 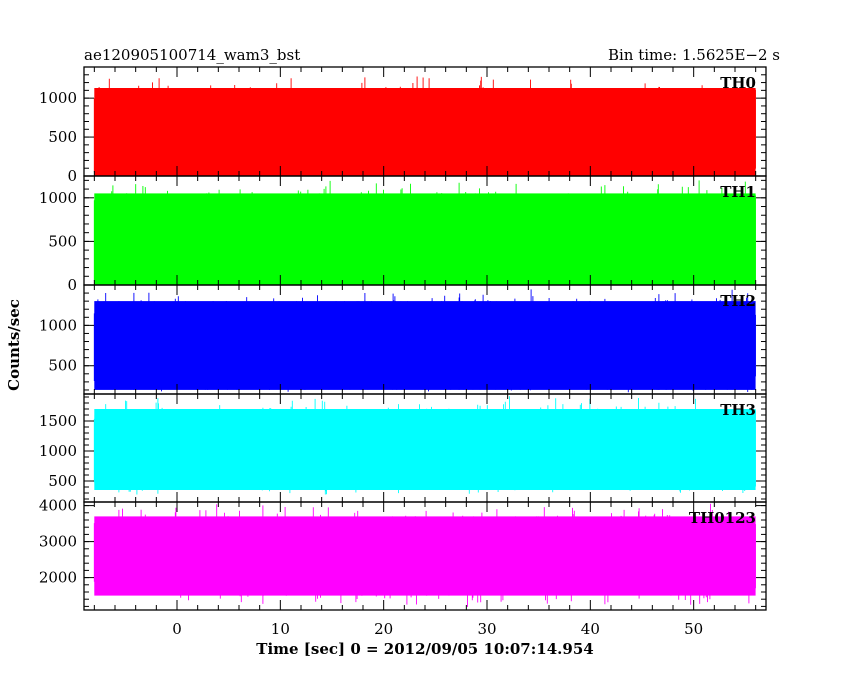 I want to click on panel-label-th3: TH3, so click(x=738, y=410).